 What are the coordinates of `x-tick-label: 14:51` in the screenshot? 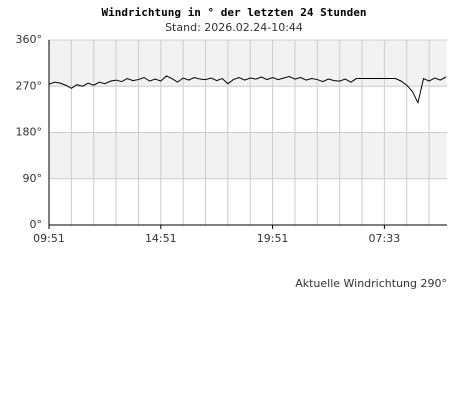 It's located at (161, 238).